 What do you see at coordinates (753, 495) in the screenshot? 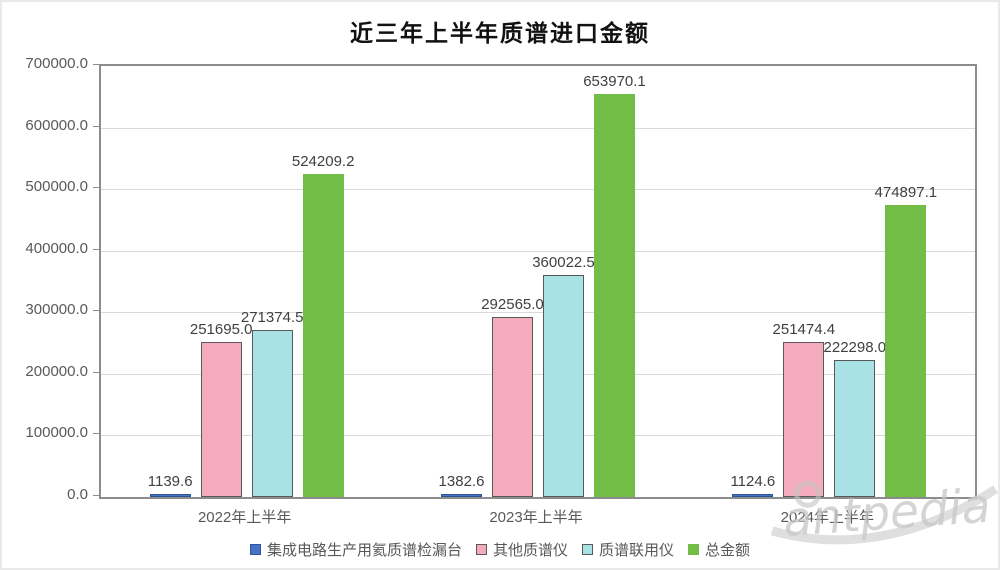
I see `bar-集成电路生产用氦质谱检漏台-2024年上半年` at bounding box center [753, 495].